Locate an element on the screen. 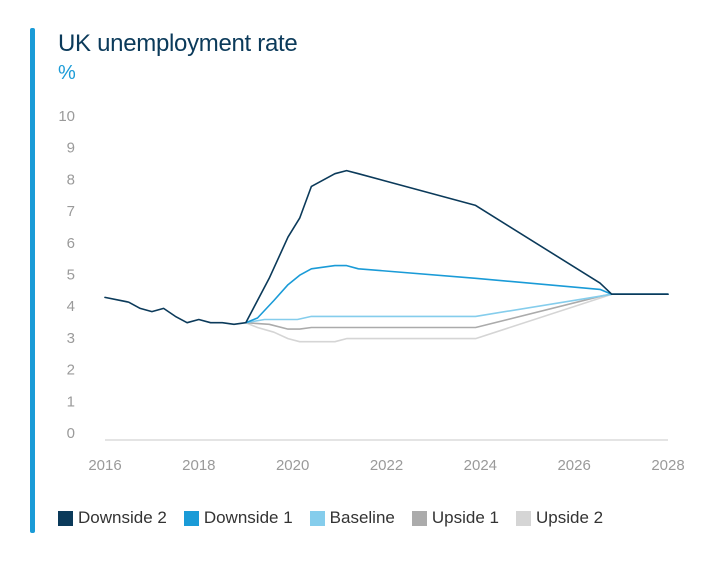 The image size is (719, 563). series-line-baseline is located at coordinates (457, 308).